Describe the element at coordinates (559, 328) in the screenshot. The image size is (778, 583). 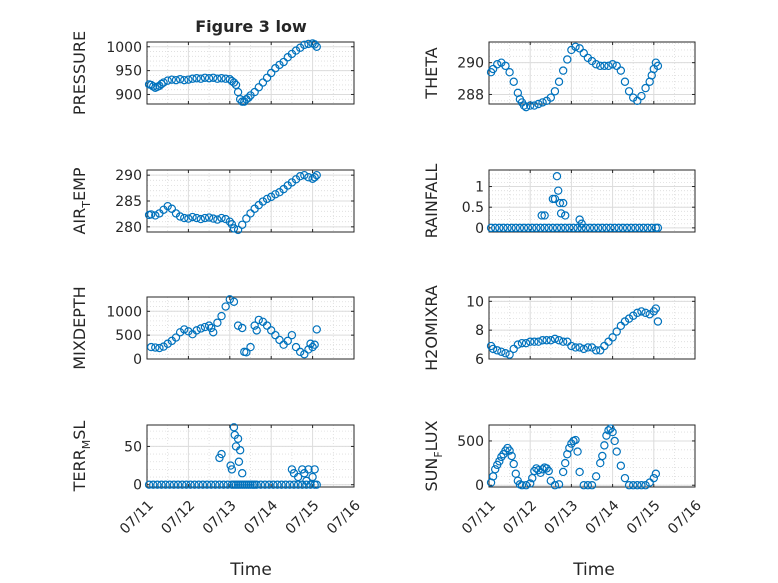
I see `subplot-6: 6 8 10 H2OMIXRA` at that location.